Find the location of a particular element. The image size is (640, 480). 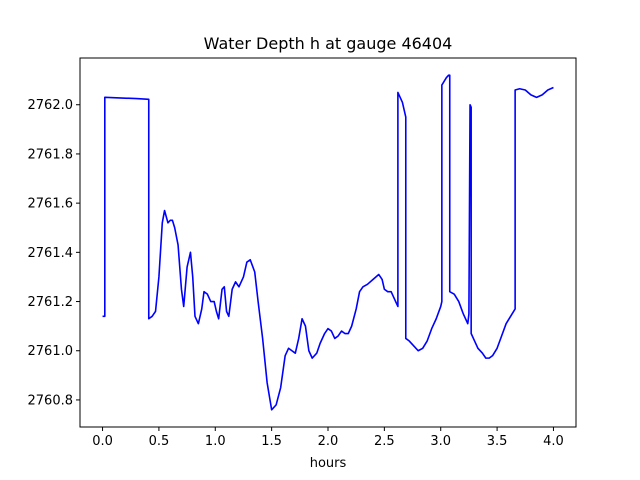

x-axis: 0.0 0.5 1.0 1.5 2.0 2.5 3.0 3.5 4.0 is located at coordinates (328, 438).